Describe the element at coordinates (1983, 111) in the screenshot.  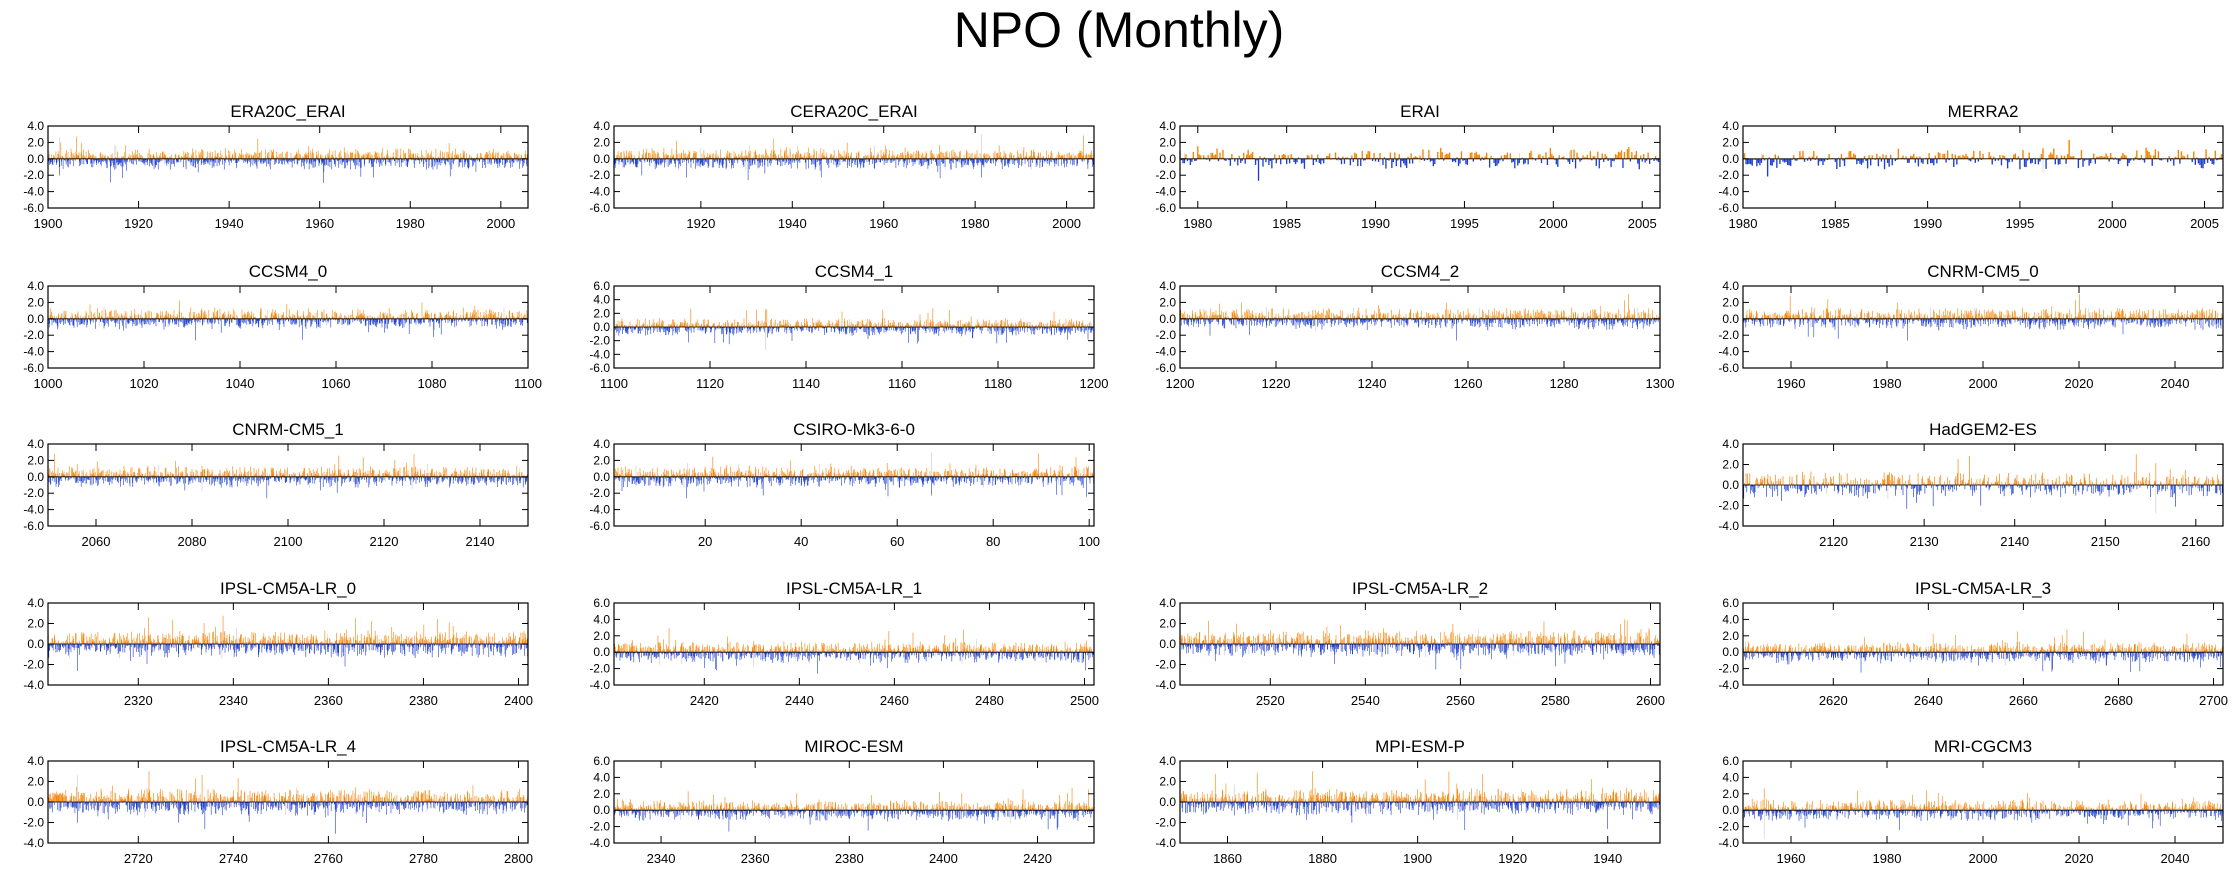
I see `panel-title: MERRA2` at that location.